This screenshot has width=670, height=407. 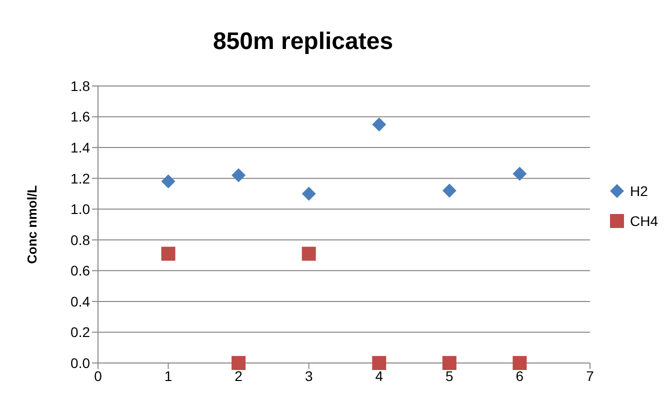 I want to click on x-tick-label: 2, so click(x=238, y=376).